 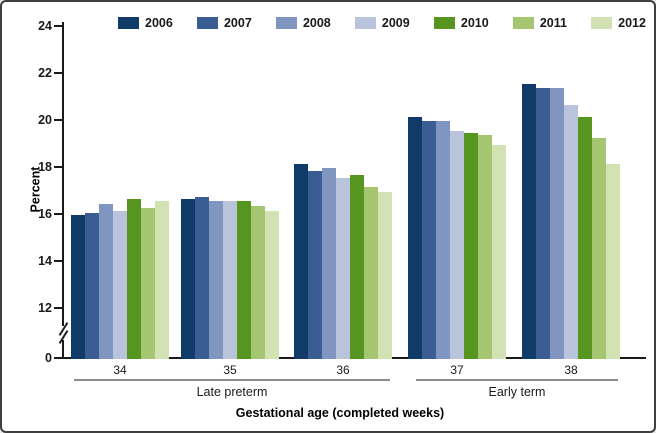 What do you see at coordinates (134, 279) in the screenshot?
I see `bar-2010-week34` at bounding box center [134, 279].